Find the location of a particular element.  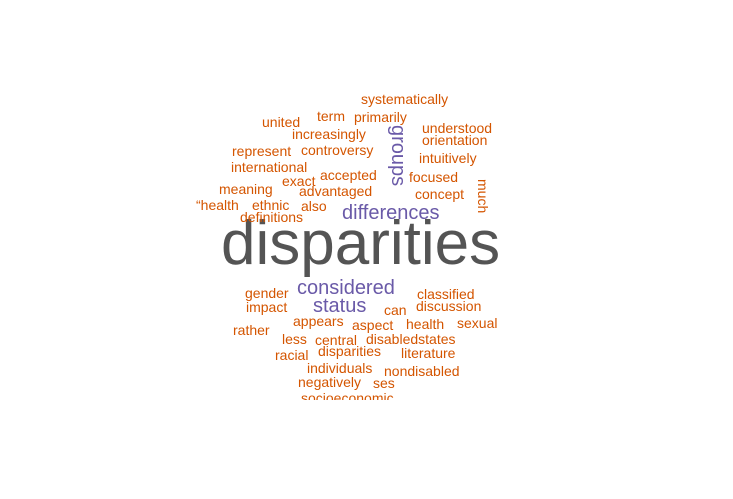

word-aspect: aspect is located at coordinates (373, 325).